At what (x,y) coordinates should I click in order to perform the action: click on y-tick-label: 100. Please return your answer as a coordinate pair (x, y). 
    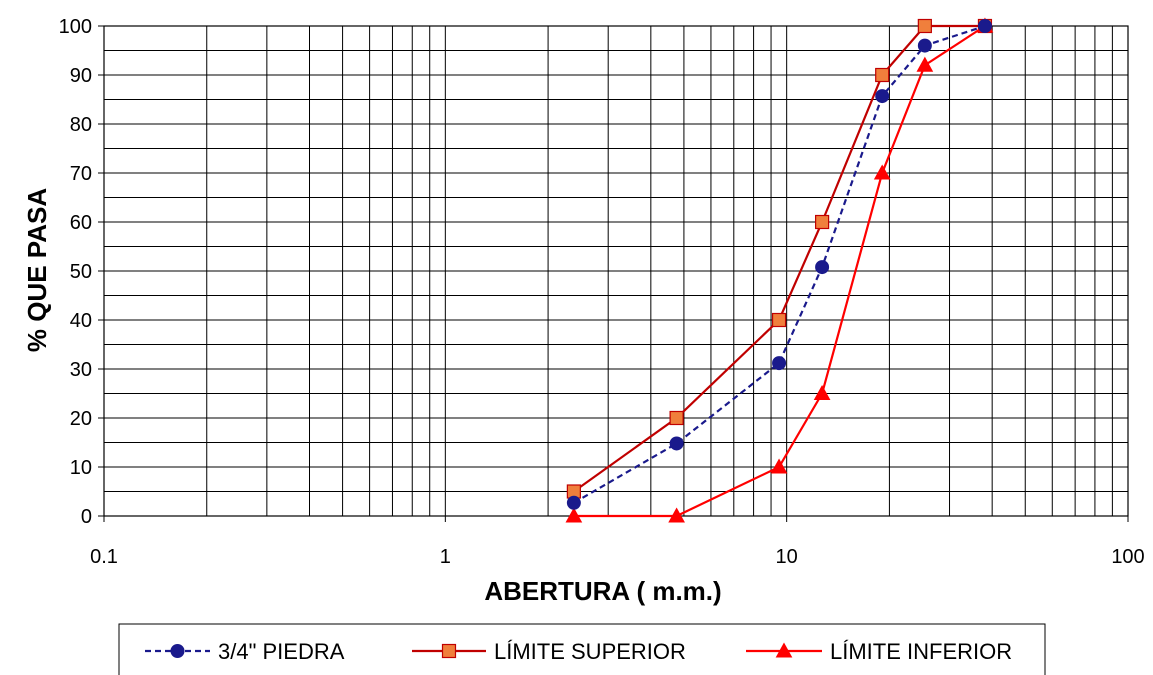
    Looking at the image, I should click on (75, 27).